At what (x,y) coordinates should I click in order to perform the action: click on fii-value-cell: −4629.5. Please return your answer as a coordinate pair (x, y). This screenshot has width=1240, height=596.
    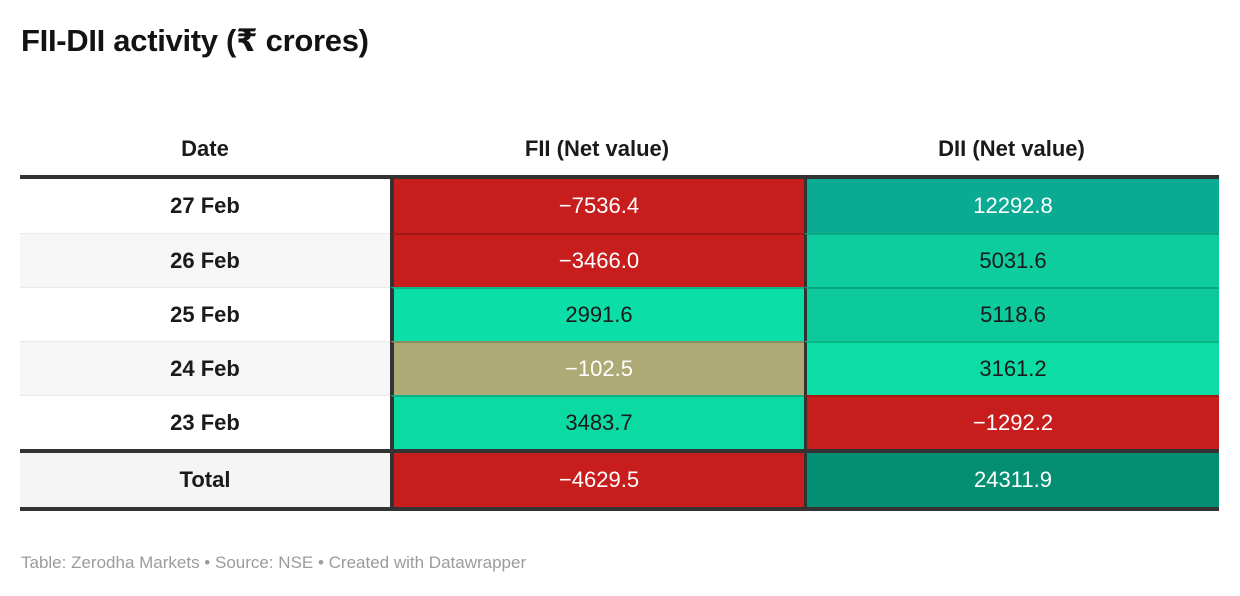
    Looking at the image, I should click on (597, 480).